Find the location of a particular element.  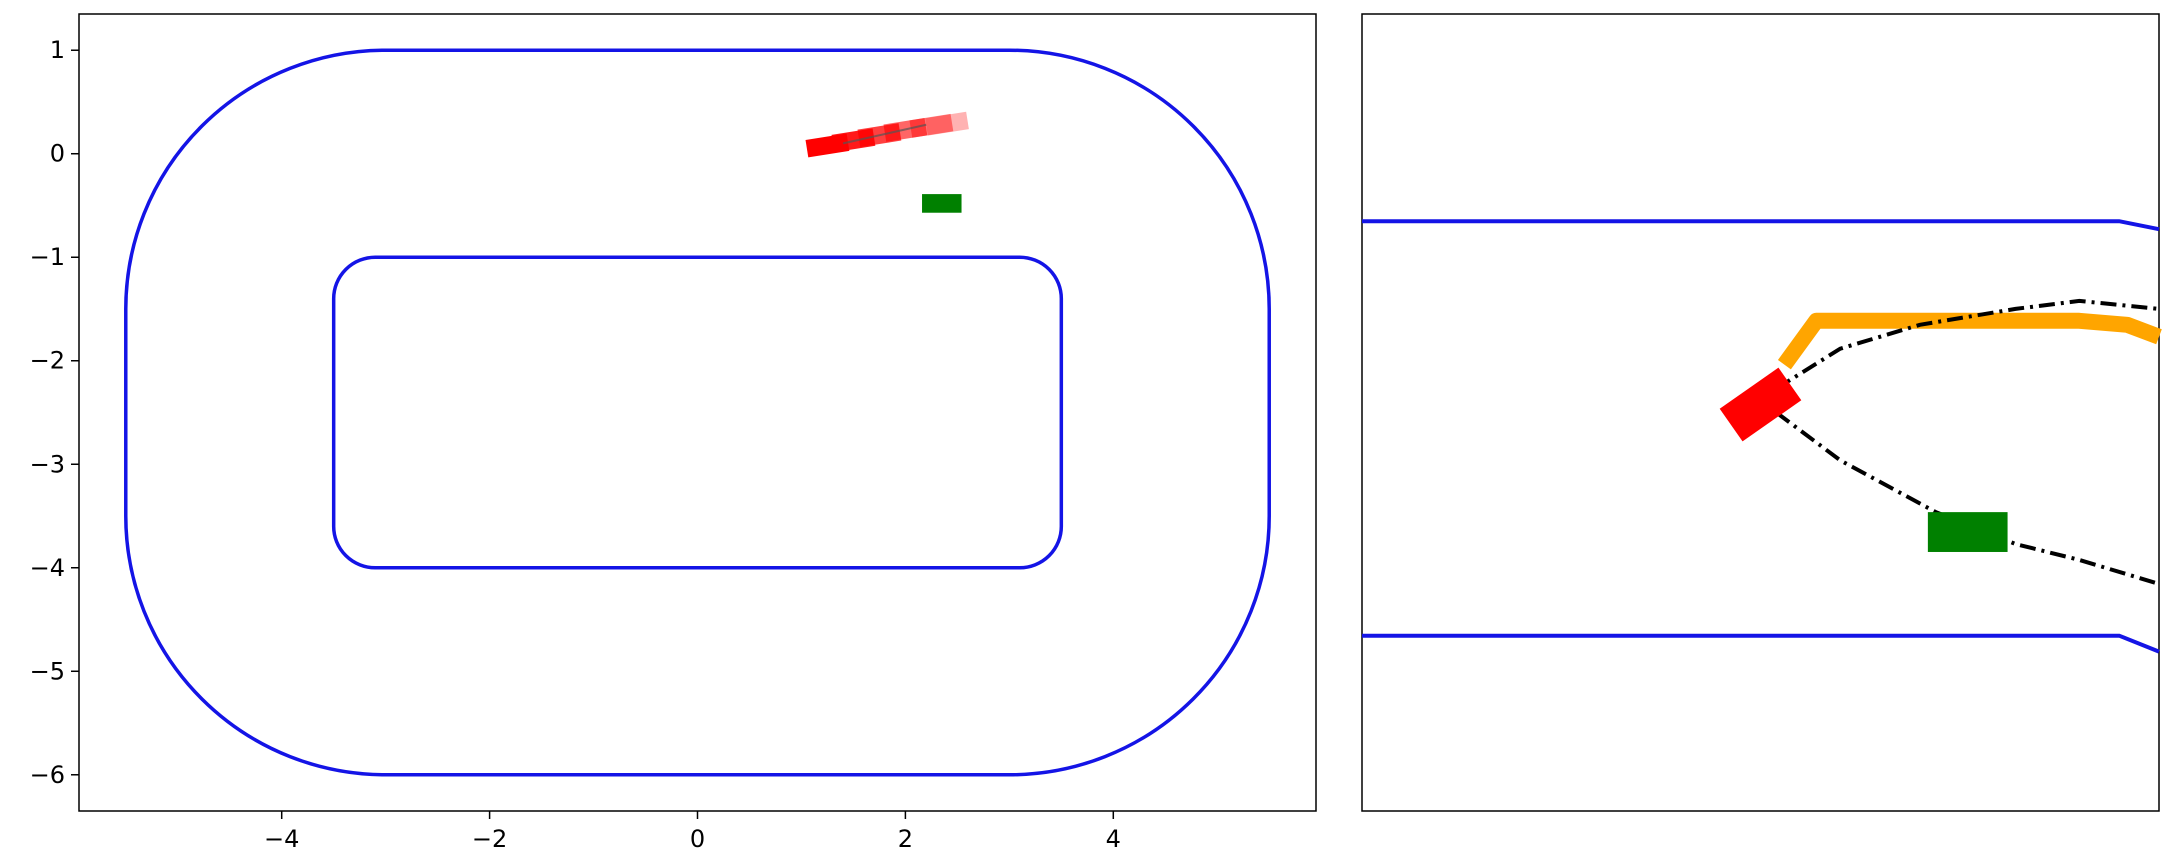

x-tick-label: 4 is located at coordinates (1113, 839).